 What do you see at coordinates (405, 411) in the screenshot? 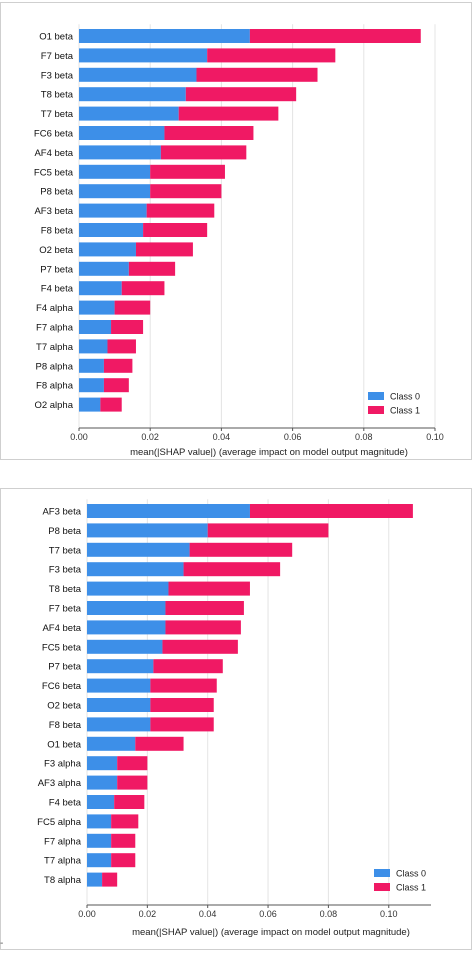
I see `legend-label: Class 1` at bounding box center [405, 411].